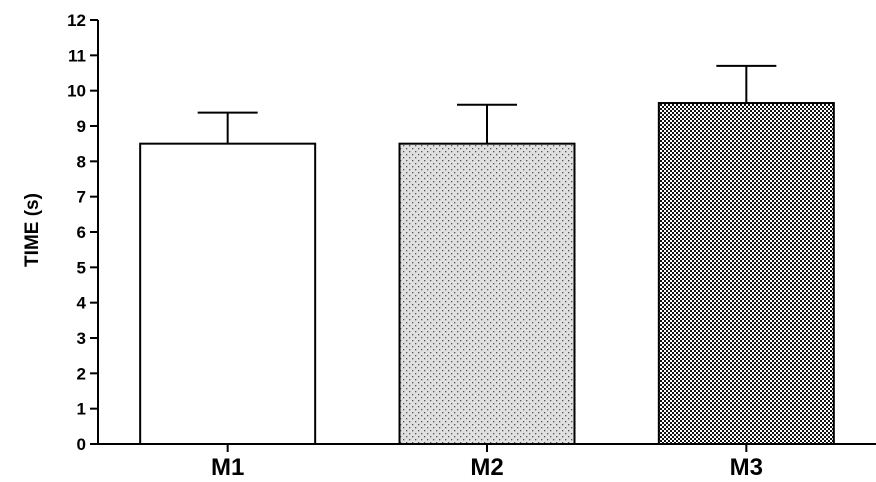 The image size is (876, 482). Describe the element at coordinates (81, 373) in the screenshot. I see `y-tick-label: 2` at that location.